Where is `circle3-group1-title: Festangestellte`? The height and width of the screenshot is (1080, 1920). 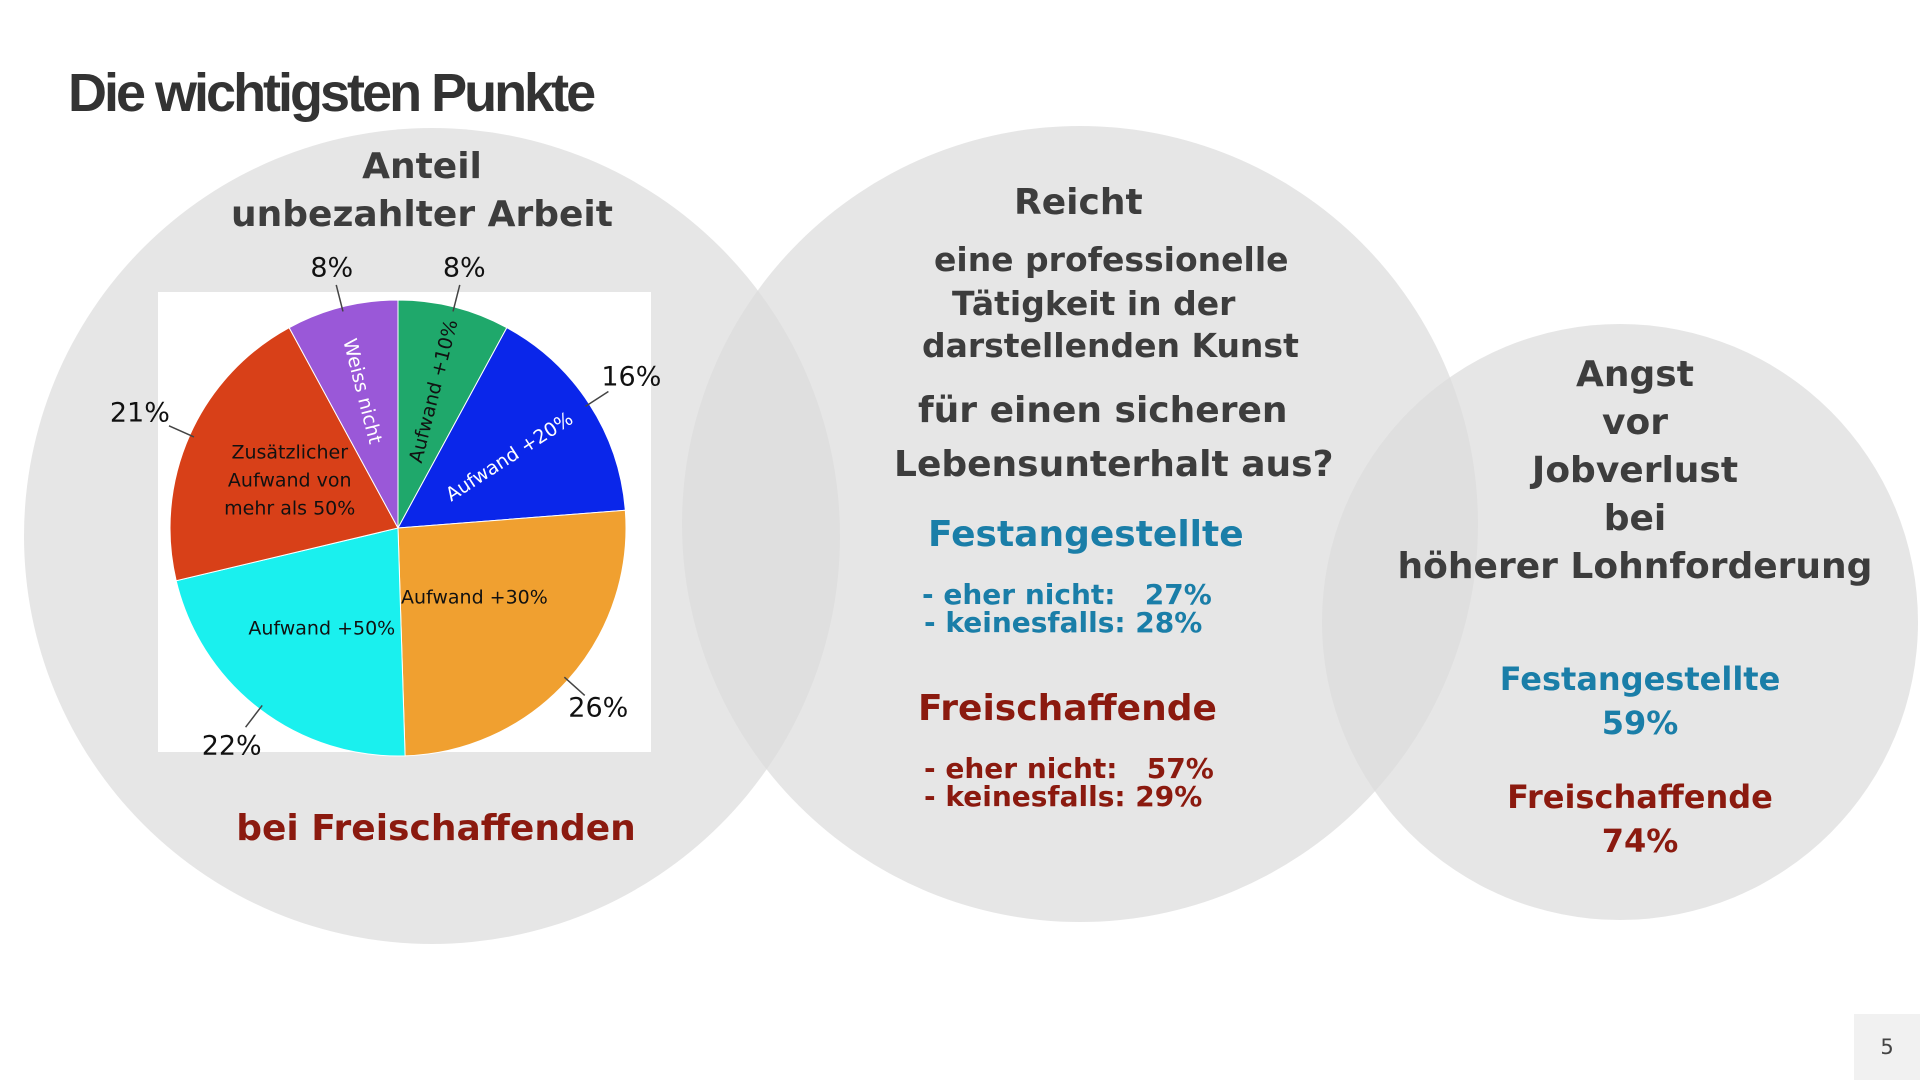
circle3-group1-title: Festangestellte is located at coordinates (1640, 679).